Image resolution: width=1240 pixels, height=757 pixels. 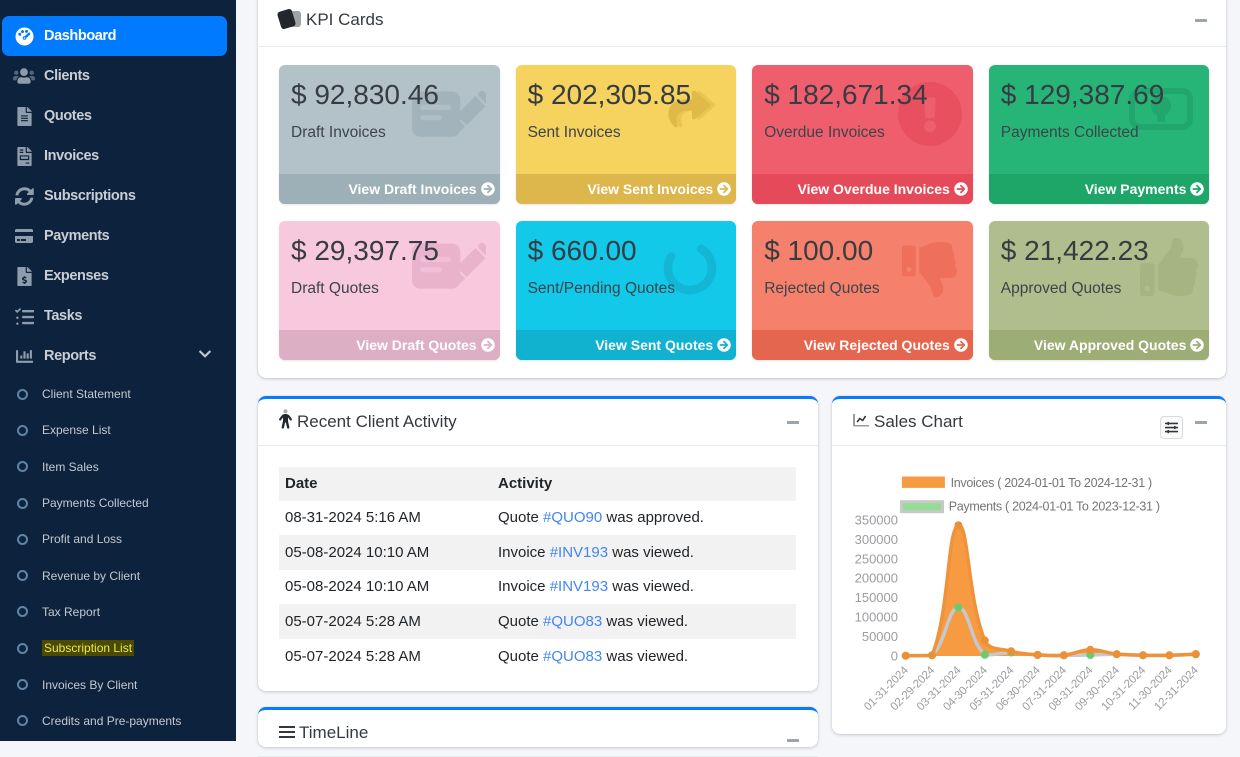 What do you see at coordinates (876, 578) in the screenshot?
I see `svg-text: 200000` at bounding box center [876, 578].